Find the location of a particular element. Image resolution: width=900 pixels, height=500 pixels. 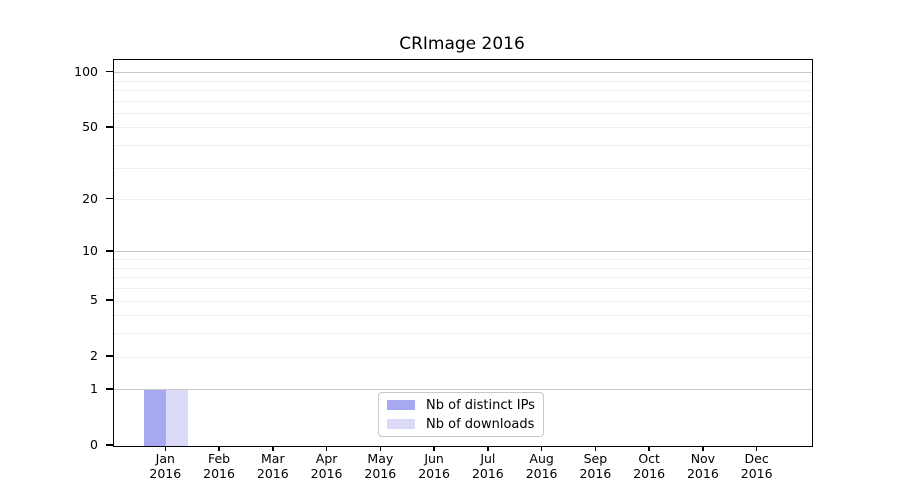

x-tick-label: Jun 2016 is located at coordinates (434, 466).